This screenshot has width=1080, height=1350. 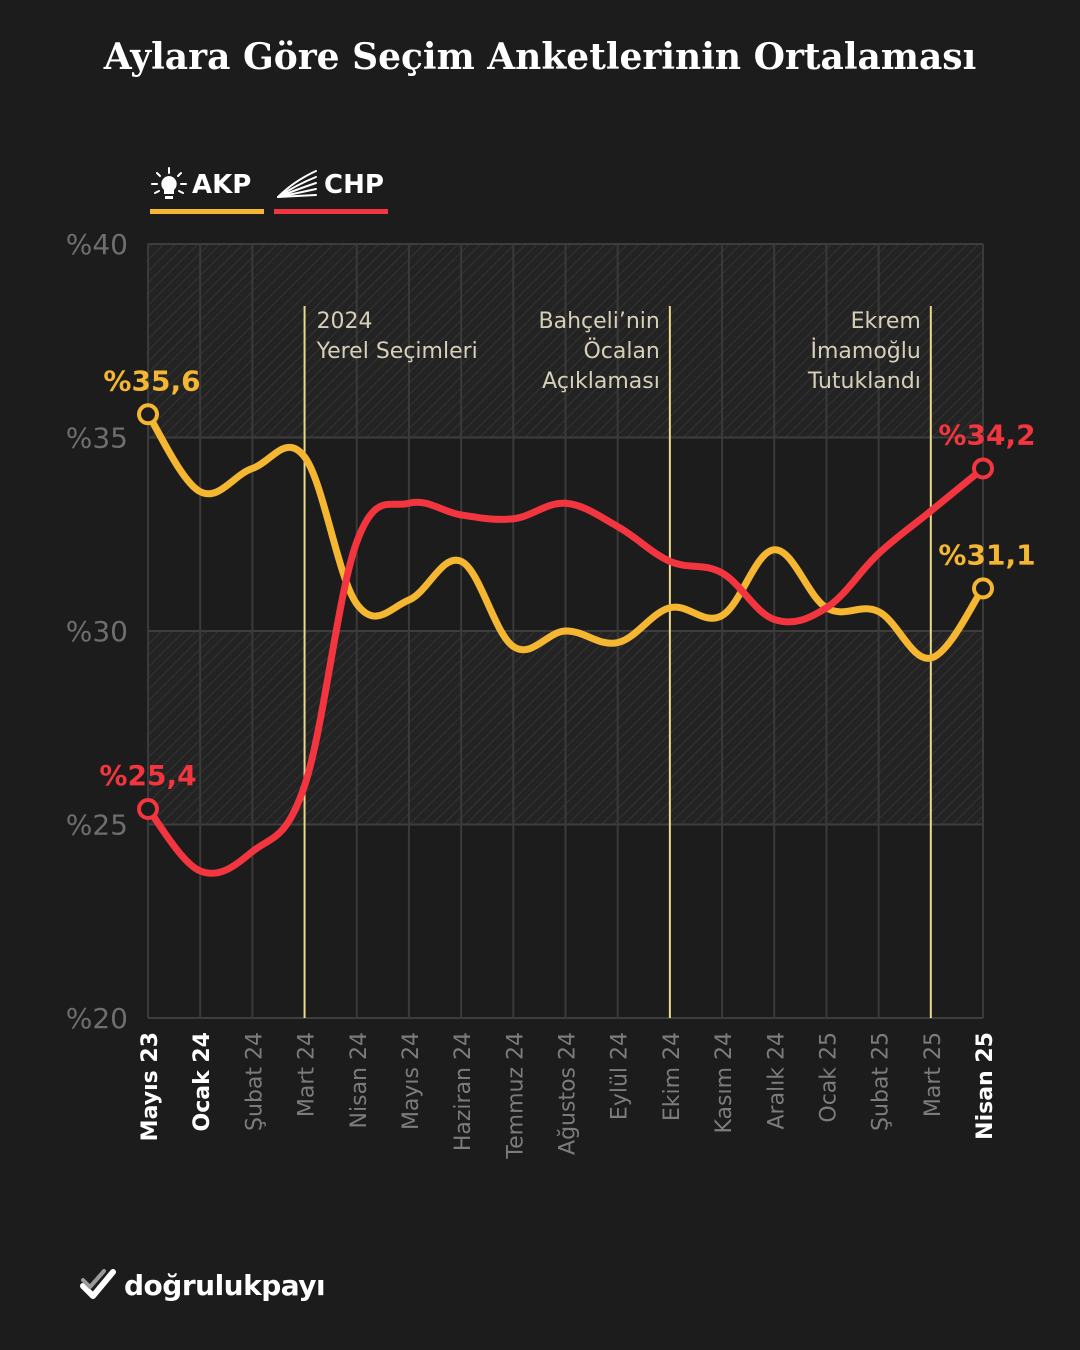 I want to click on y-tick-label: %40, so click(x=97, y=244).